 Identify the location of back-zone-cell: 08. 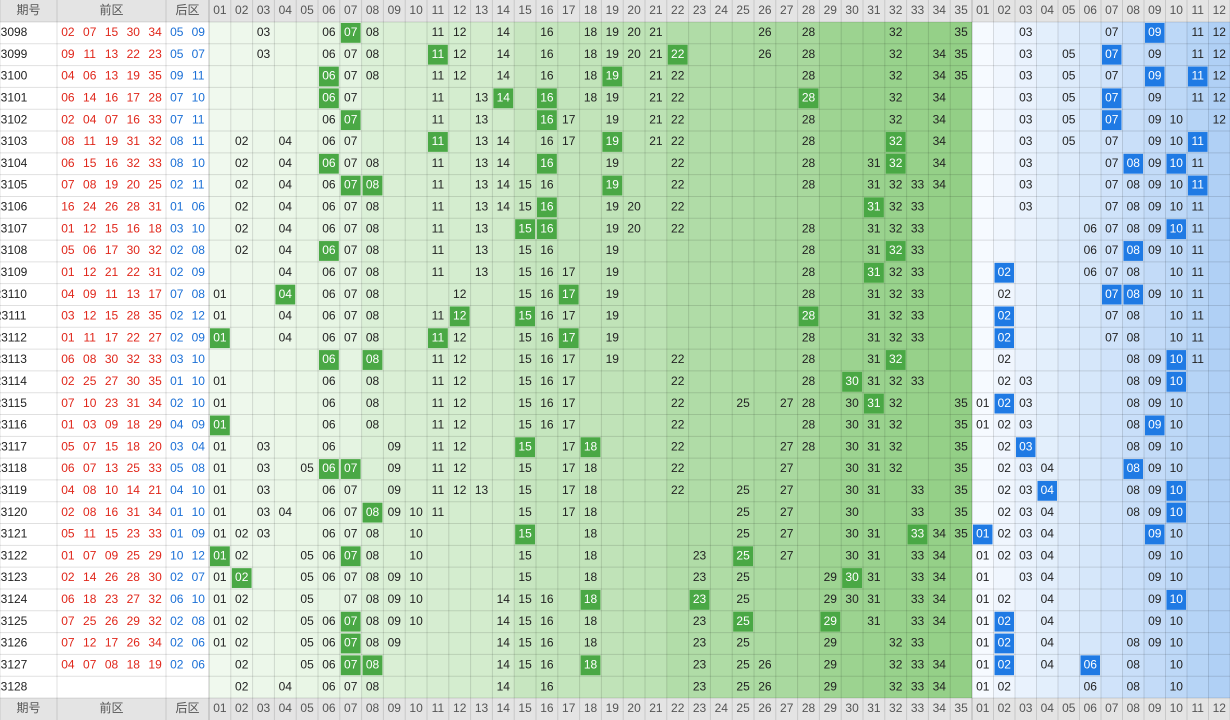
(1134, 185).